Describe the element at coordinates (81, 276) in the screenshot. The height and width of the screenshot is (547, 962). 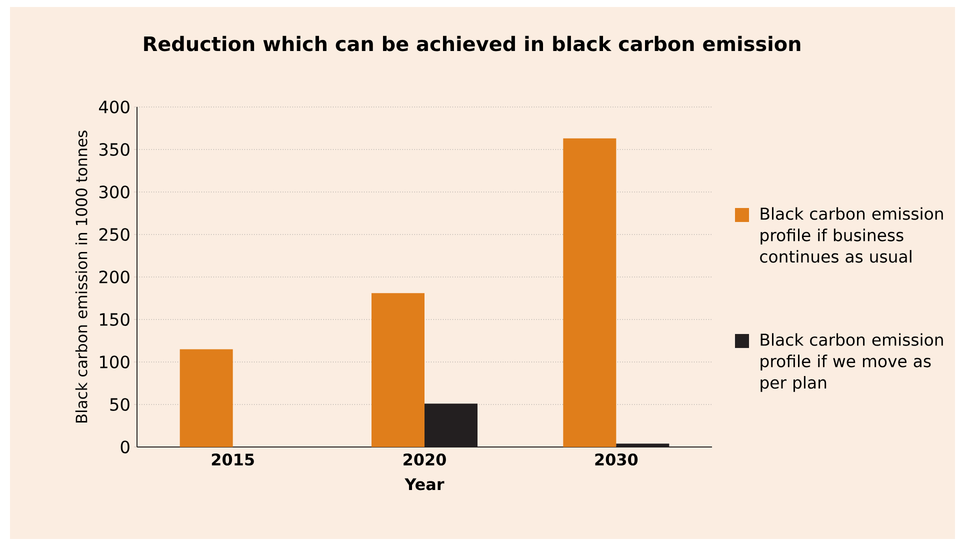
I see `y-axis-title: Black carbon emission in 1000 tonnes` at that location.